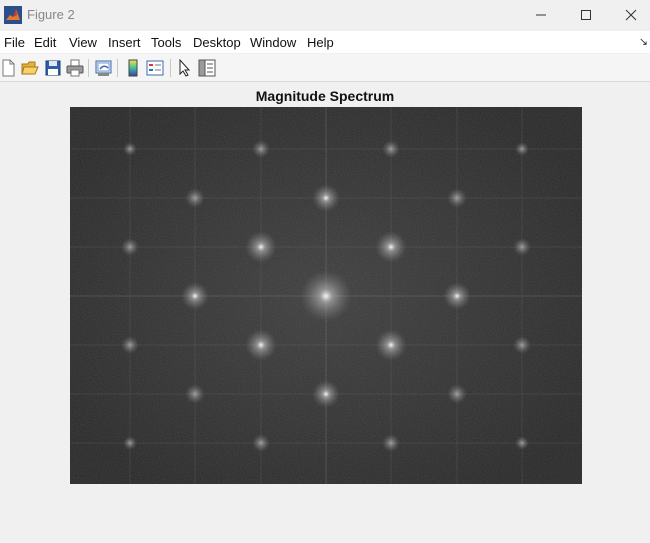  I want to click on print-figure-icon, so click(75, 68).